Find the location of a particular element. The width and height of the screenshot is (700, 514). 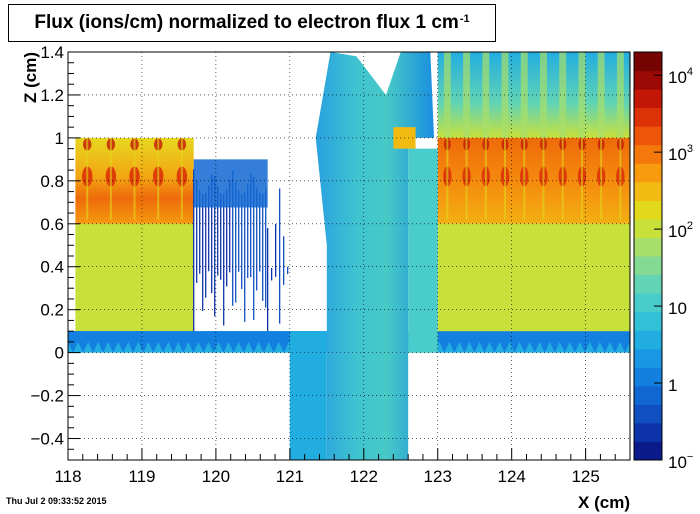

color-scale-label: 10³ is located at coordinates (680, 153).